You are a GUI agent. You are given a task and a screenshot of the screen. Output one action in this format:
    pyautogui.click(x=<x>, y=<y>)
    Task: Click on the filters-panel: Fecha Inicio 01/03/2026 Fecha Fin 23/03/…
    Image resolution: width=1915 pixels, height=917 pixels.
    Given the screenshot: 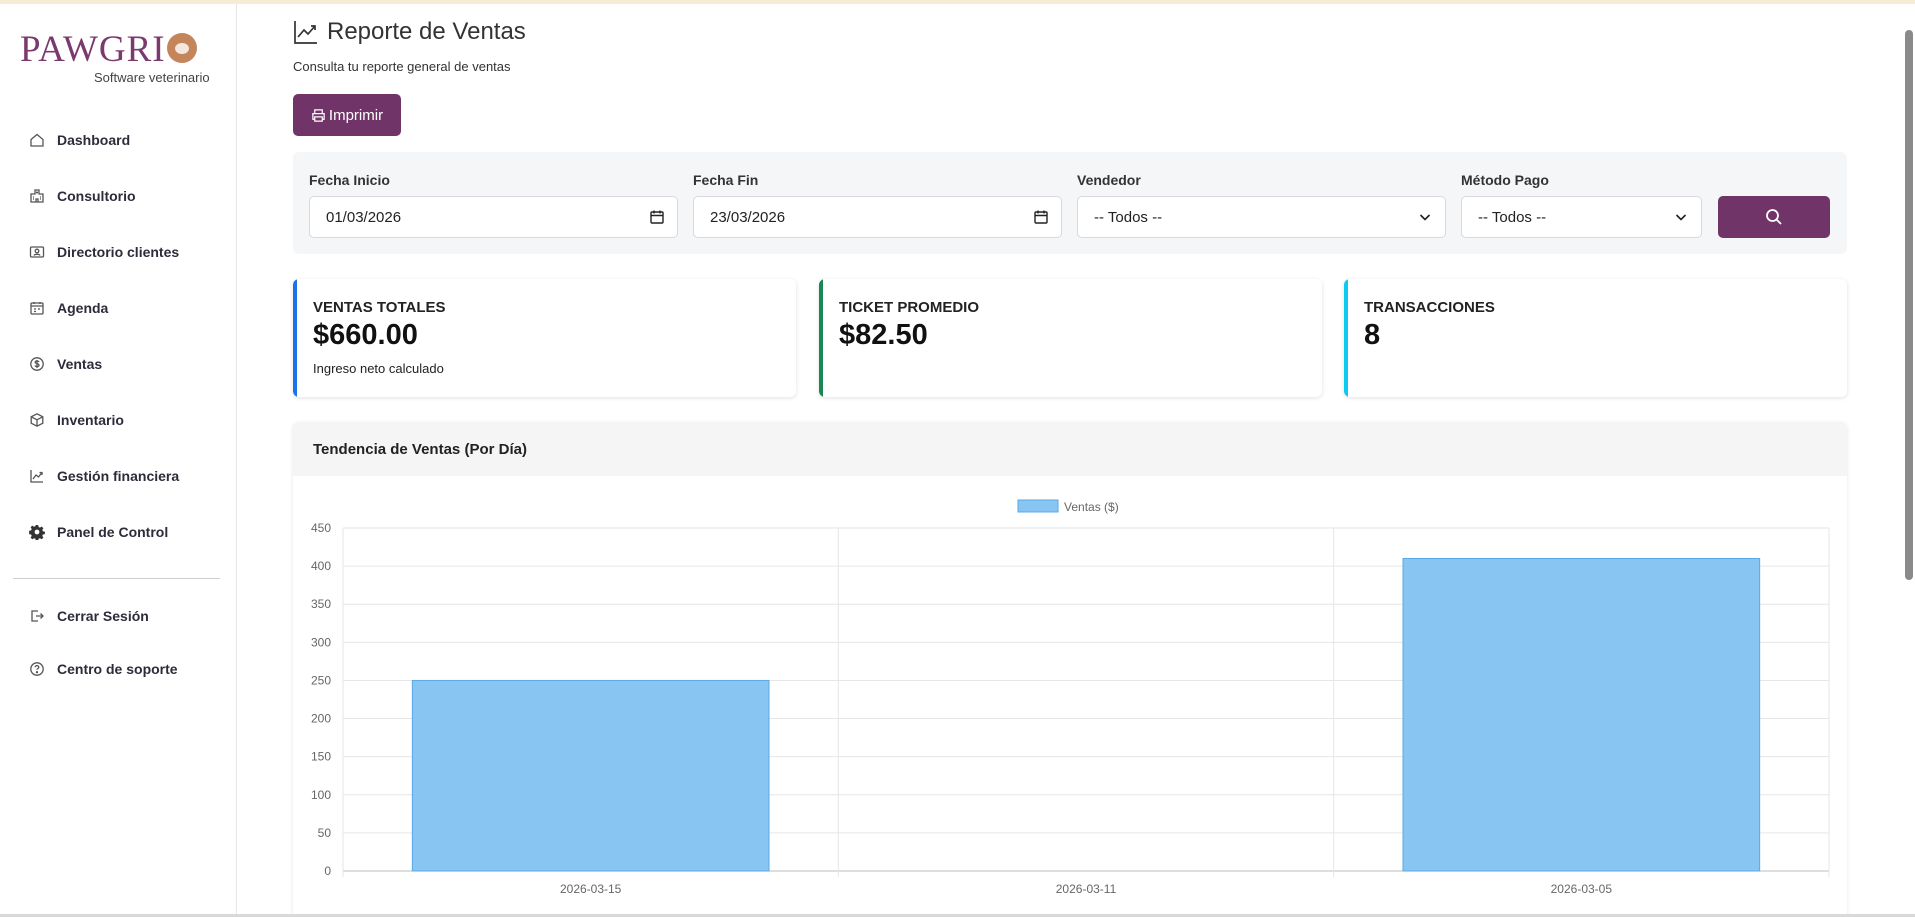 What is the action you would take?
    pyautogui.click(x=1070, y=203)
    